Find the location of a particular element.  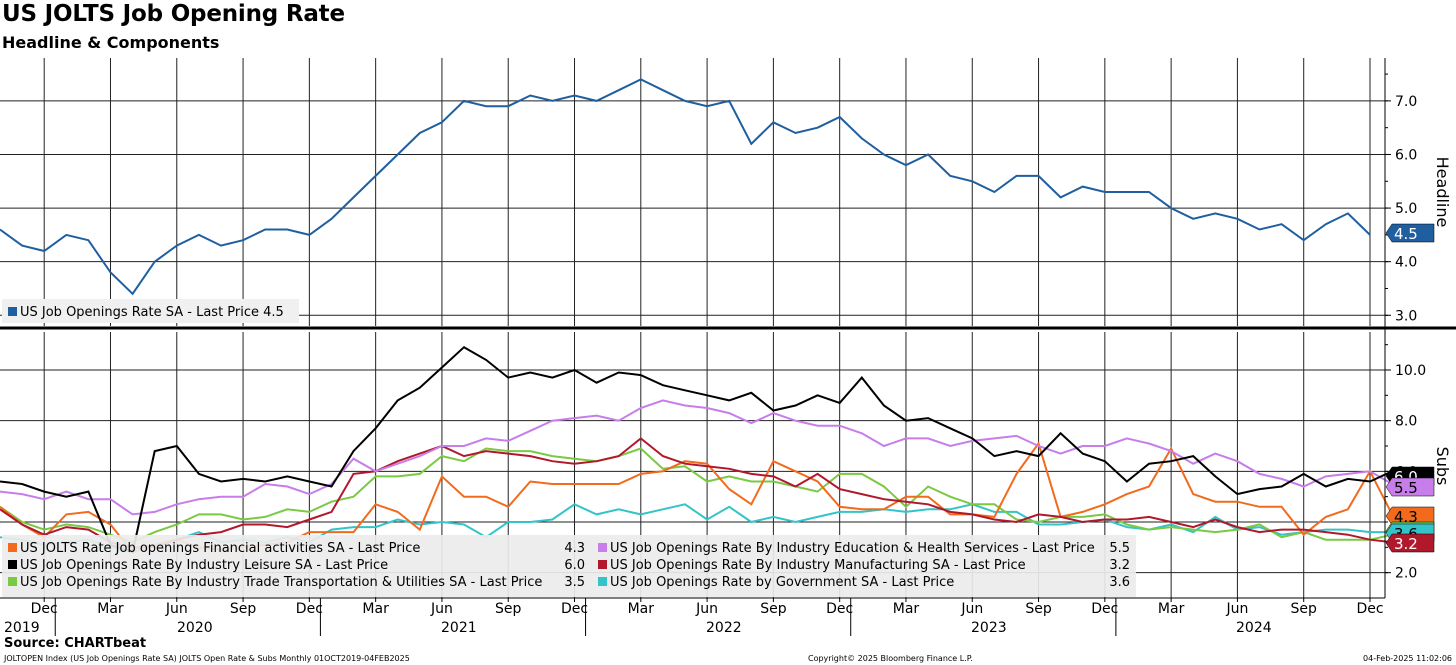

headline-legend-label: US Job Openings Rate SA - Last Price 4.5 is located at coordinates (152, 312).